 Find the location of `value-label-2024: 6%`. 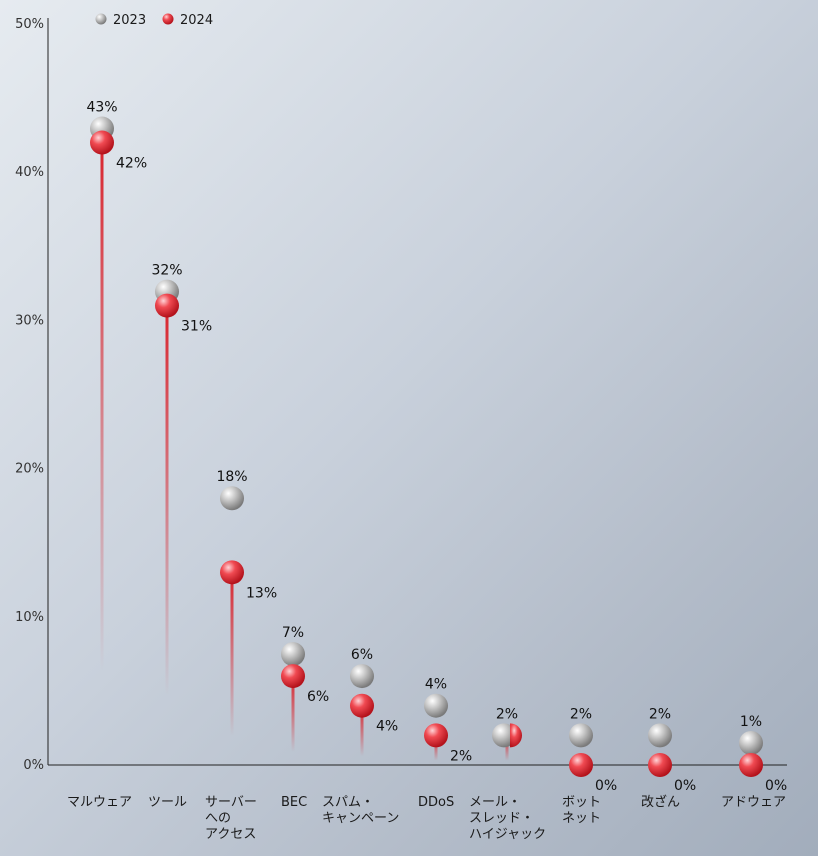

value-label-2024: 6% is located at coordinates (318, 697).